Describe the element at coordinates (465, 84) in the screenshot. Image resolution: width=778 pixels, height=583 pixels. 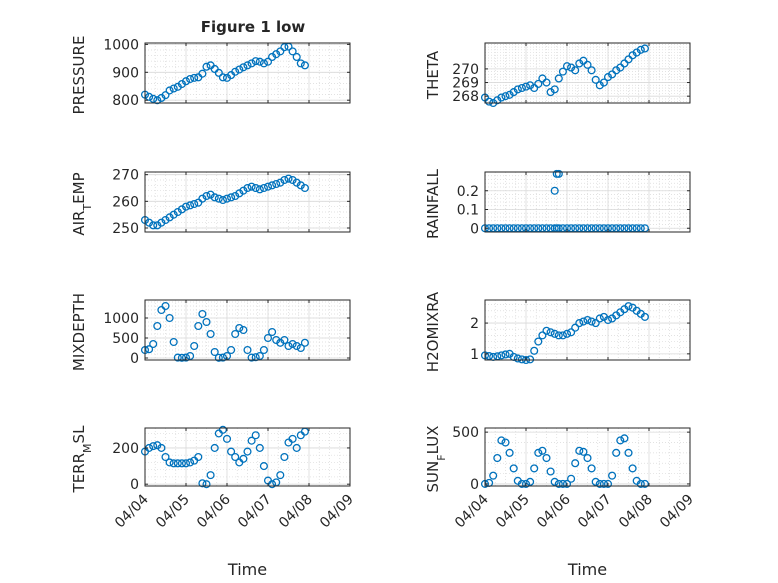
I see `y-tick-label: 269` at that location.